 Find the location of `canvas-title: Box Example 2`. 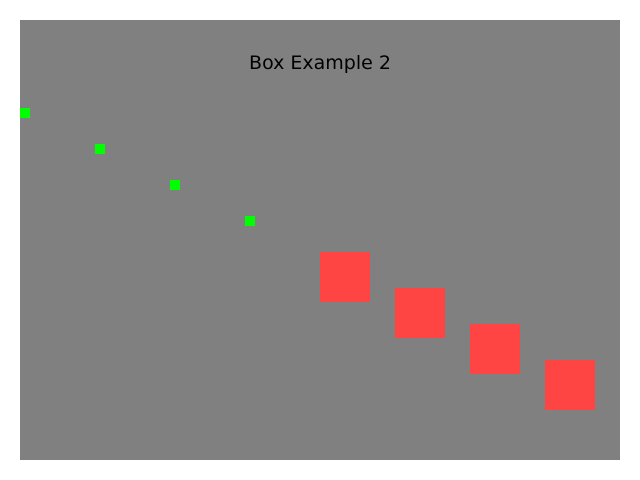

canvas-title: Box Example 2 is located at coordinates (320, 63).